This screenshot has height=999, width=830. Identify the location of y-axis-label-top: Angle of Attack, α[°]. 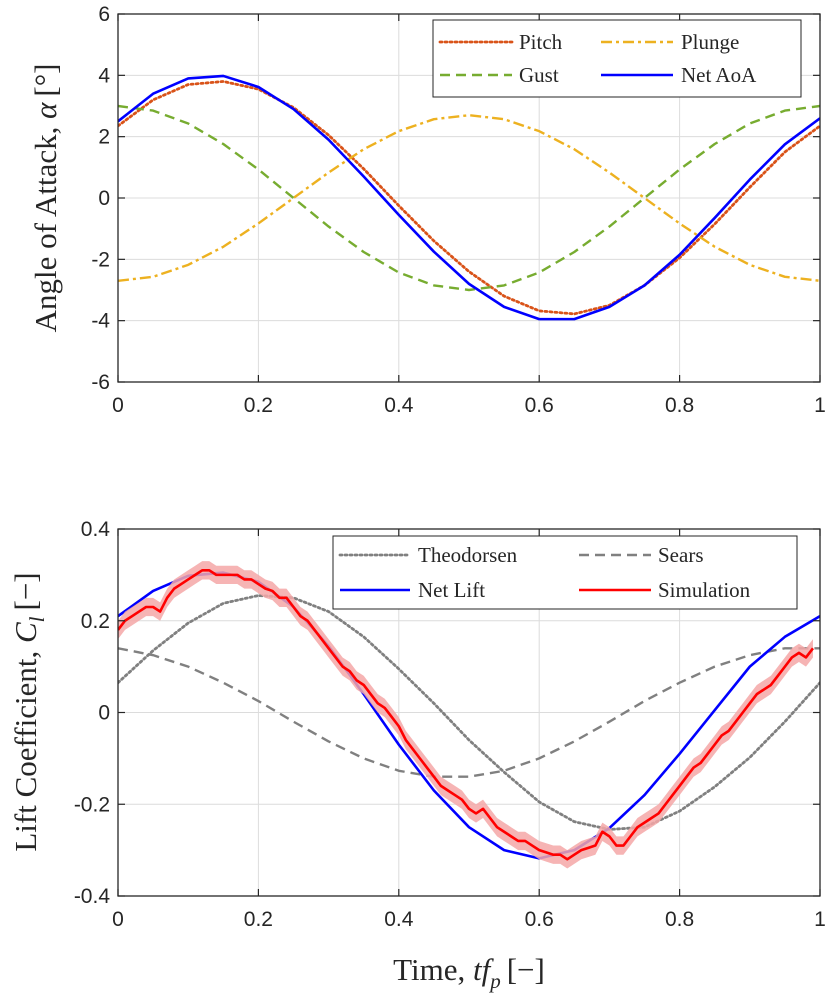
(45, 198).